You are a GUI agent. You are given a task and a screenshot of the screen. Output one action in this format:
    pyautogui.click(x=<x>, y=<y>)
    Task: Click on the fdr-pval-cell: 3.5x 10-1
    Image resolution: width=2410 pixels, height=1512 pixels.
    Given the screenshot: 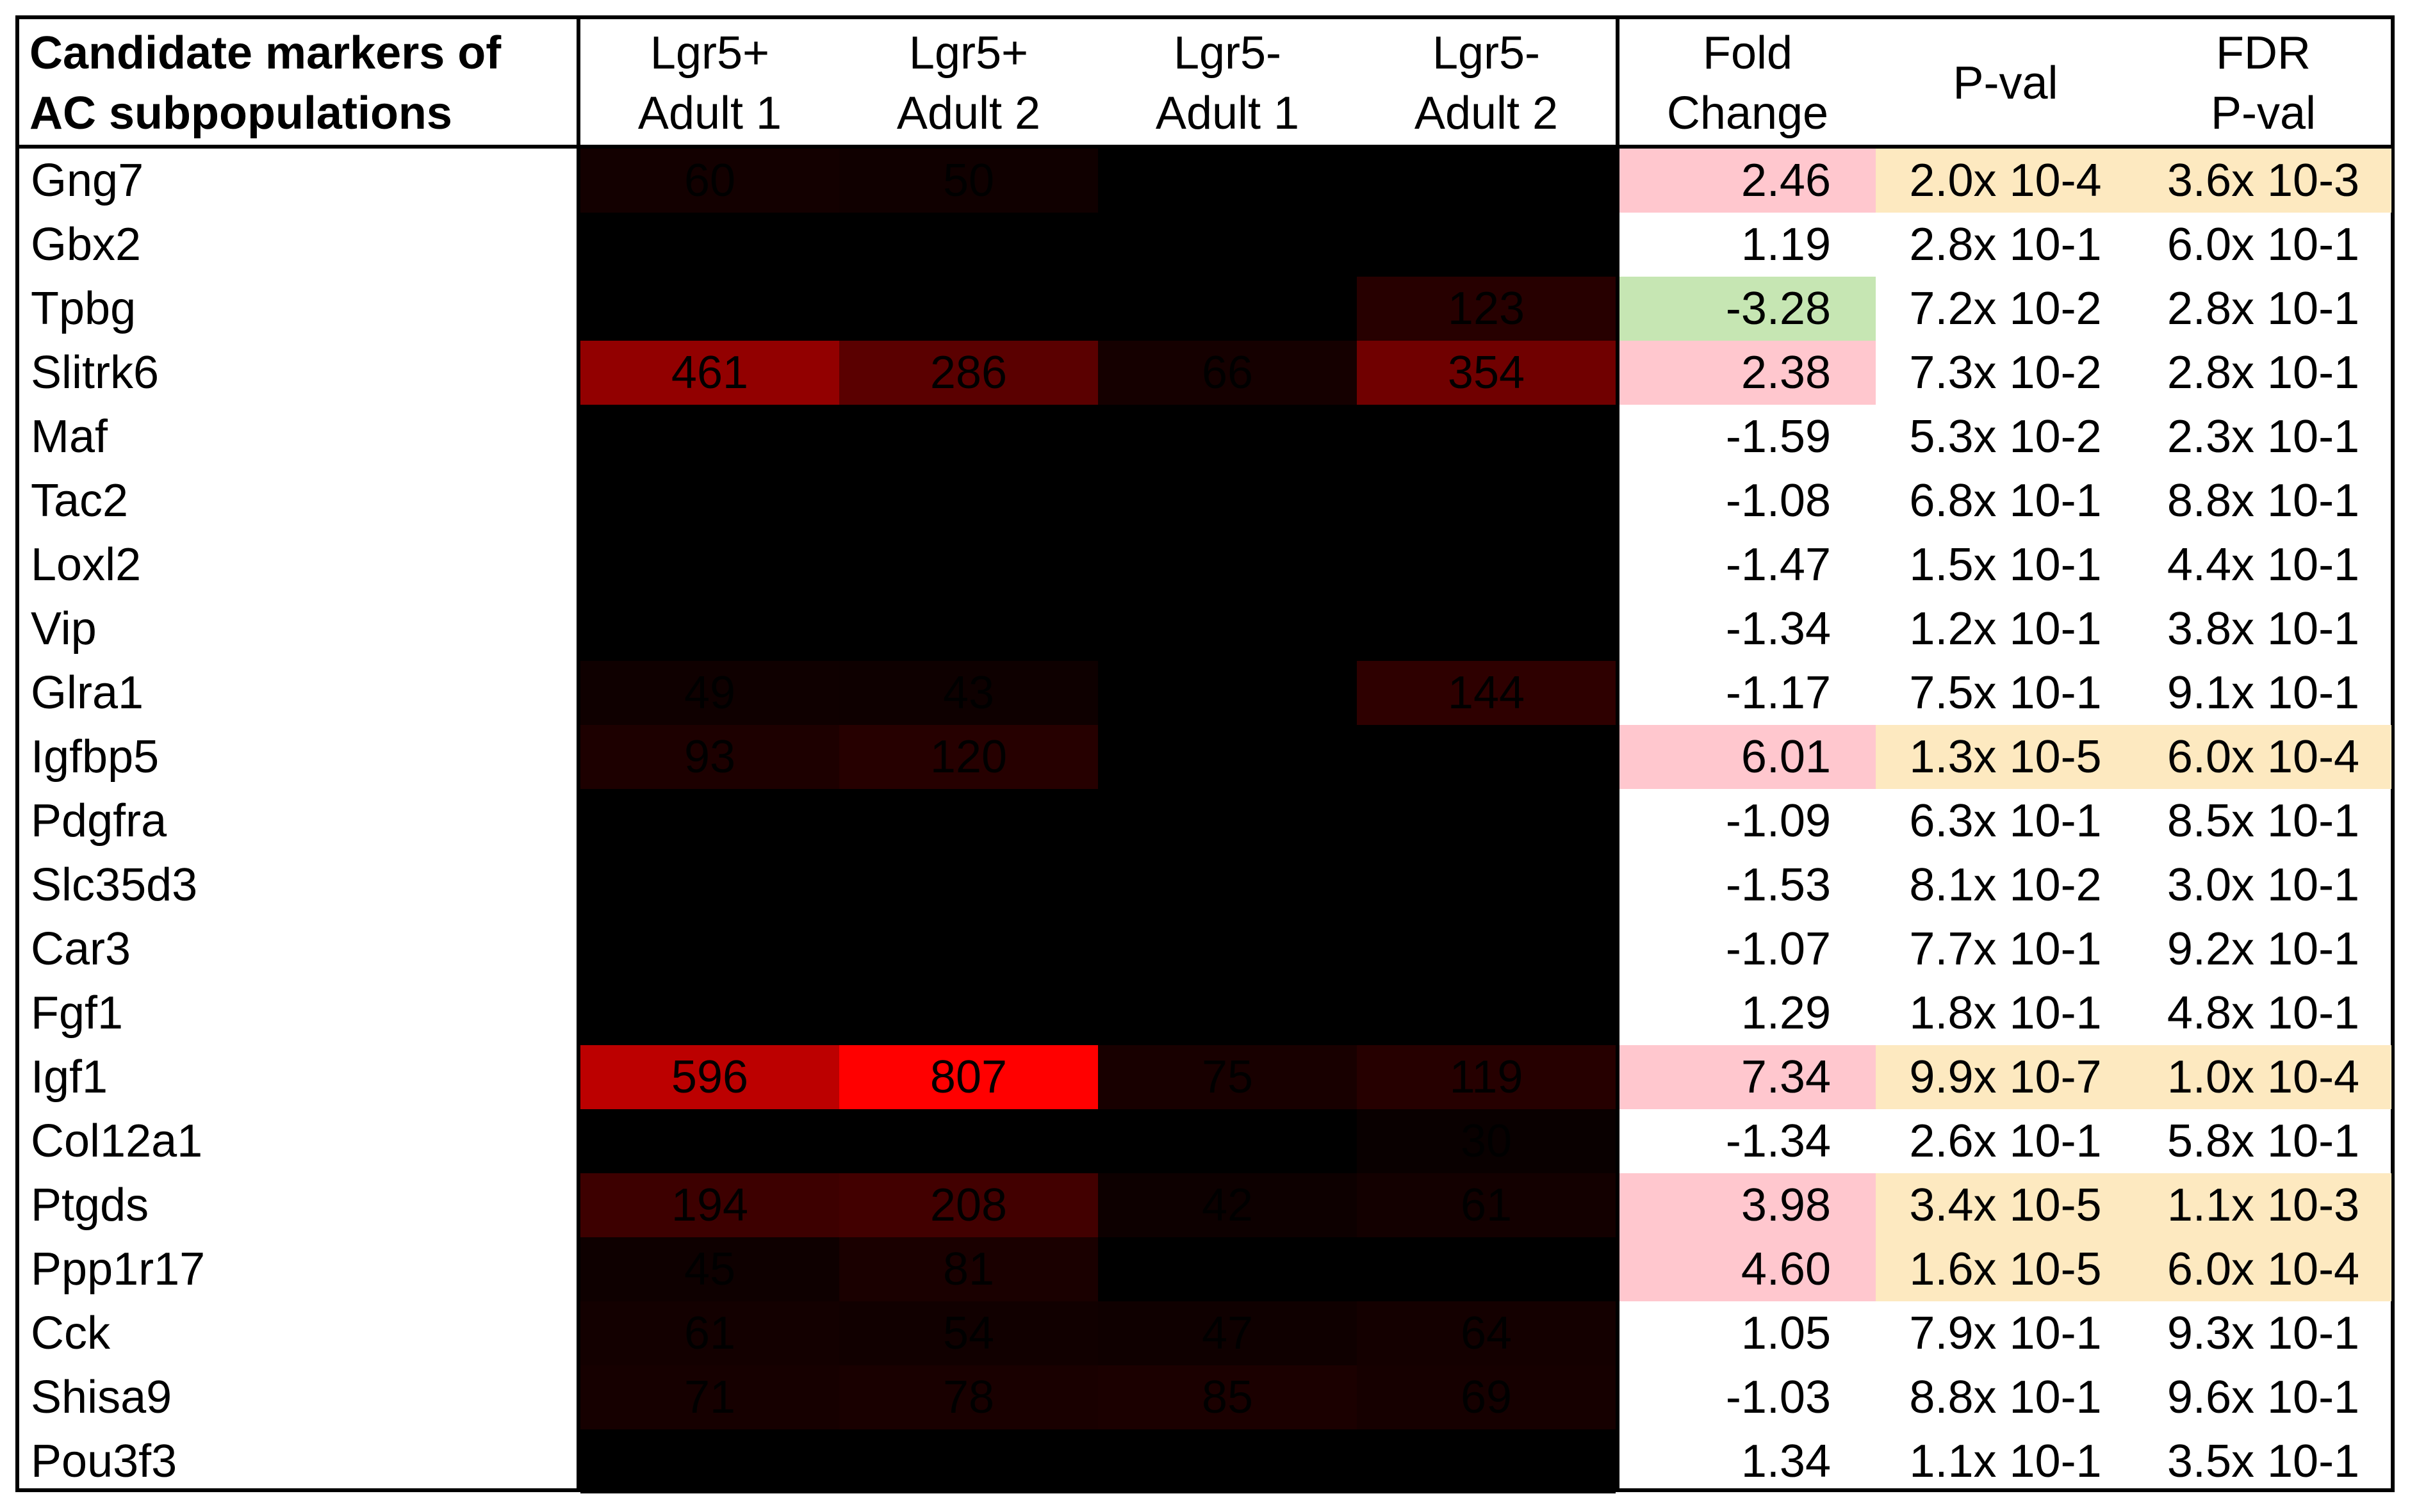 What is the action you would take?
    pyautogui.click(x=2263, y=1462)
    